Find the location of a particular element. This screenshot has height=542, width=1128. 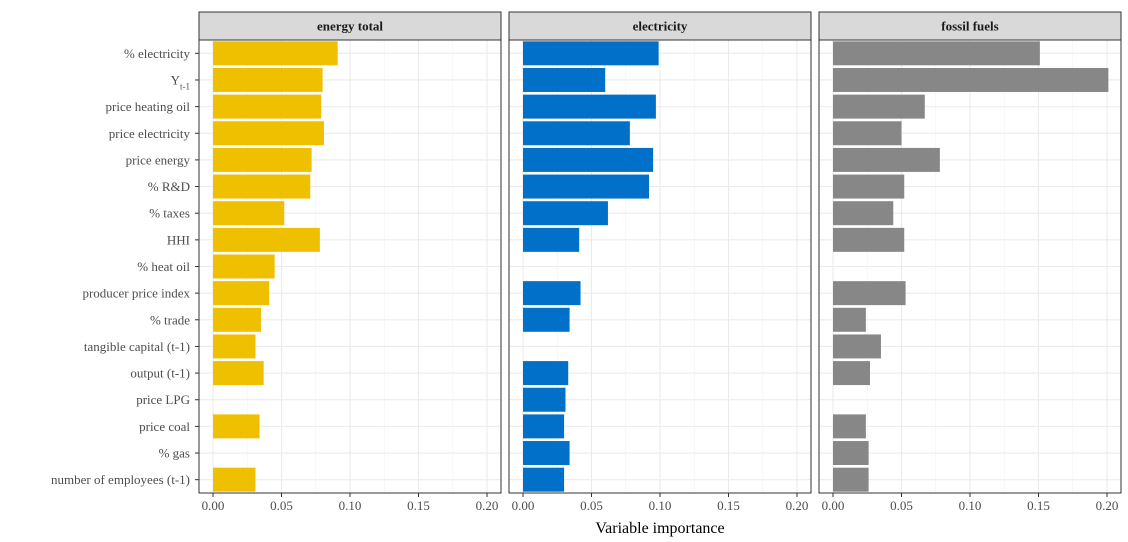

facet-title: energy total is located at coordinates (350, 26).